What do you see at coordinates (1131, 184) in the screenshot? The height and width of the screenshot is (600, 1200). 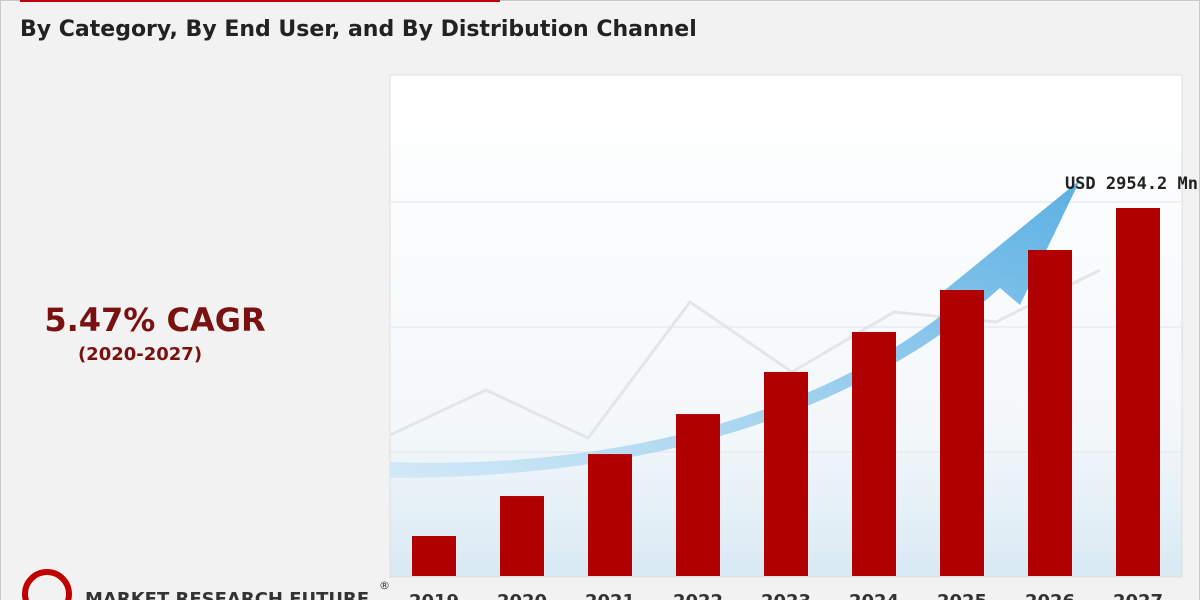 I see `value-label: USD 2954.2 Mn` at bounding box center [1131, 184].